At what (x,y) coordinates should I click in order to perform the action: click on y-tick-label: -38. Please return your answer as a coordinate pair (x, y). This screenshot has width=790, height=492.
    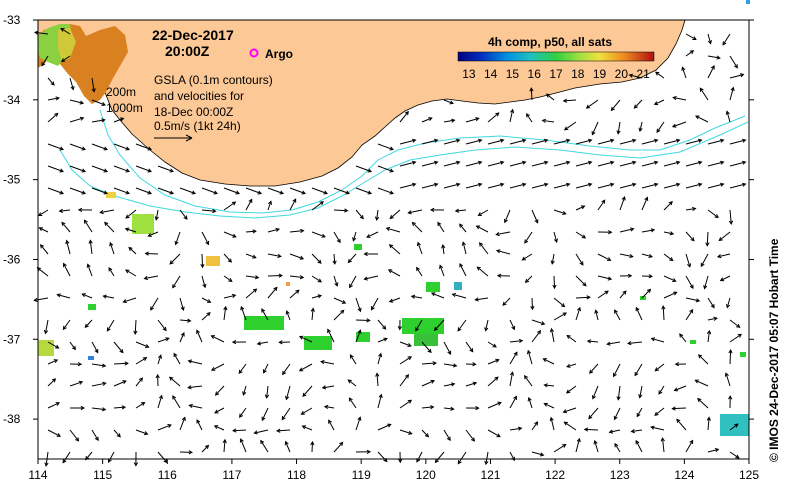
    Looking at the image, I should click on (12, 419).